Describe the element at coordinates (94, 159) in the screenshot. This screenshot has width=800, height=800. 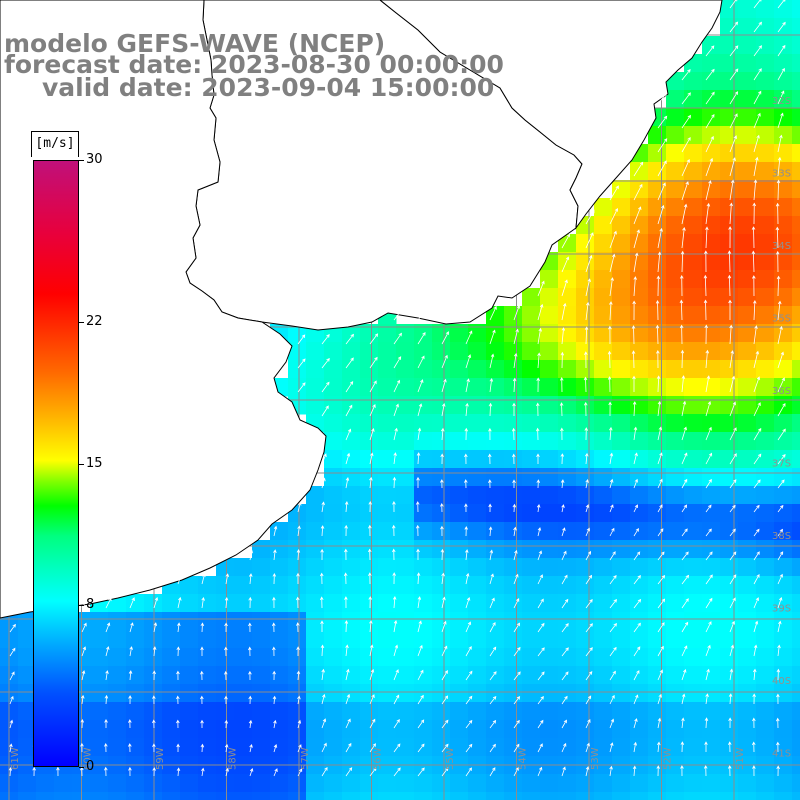
I see `colorbar-tick-label: 30` at that location.